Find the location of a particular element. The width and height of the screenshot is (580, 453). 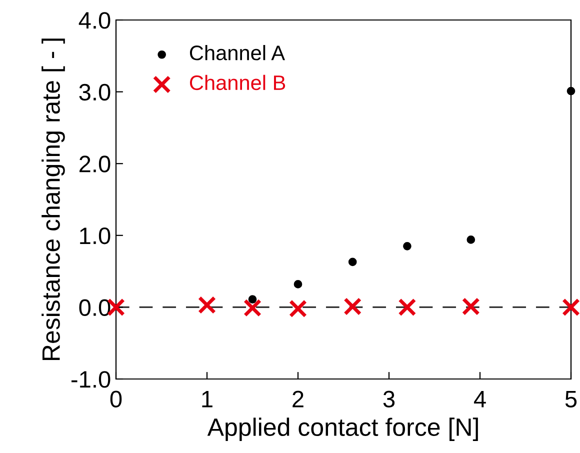

x-tick-label: 0 is located at coordinates (116, 399).